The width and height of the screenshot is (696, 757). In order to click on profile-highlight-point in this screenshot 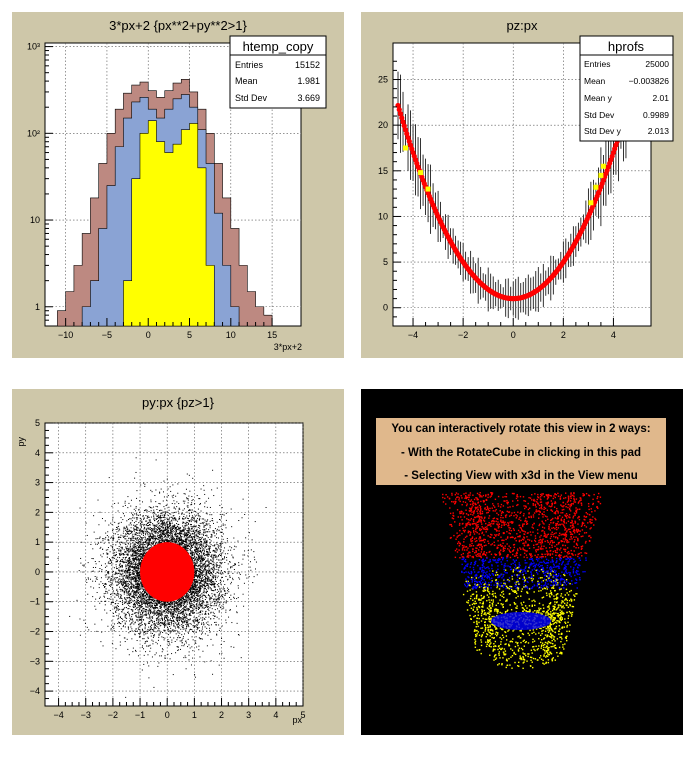, I will do `click(428, 189)`.